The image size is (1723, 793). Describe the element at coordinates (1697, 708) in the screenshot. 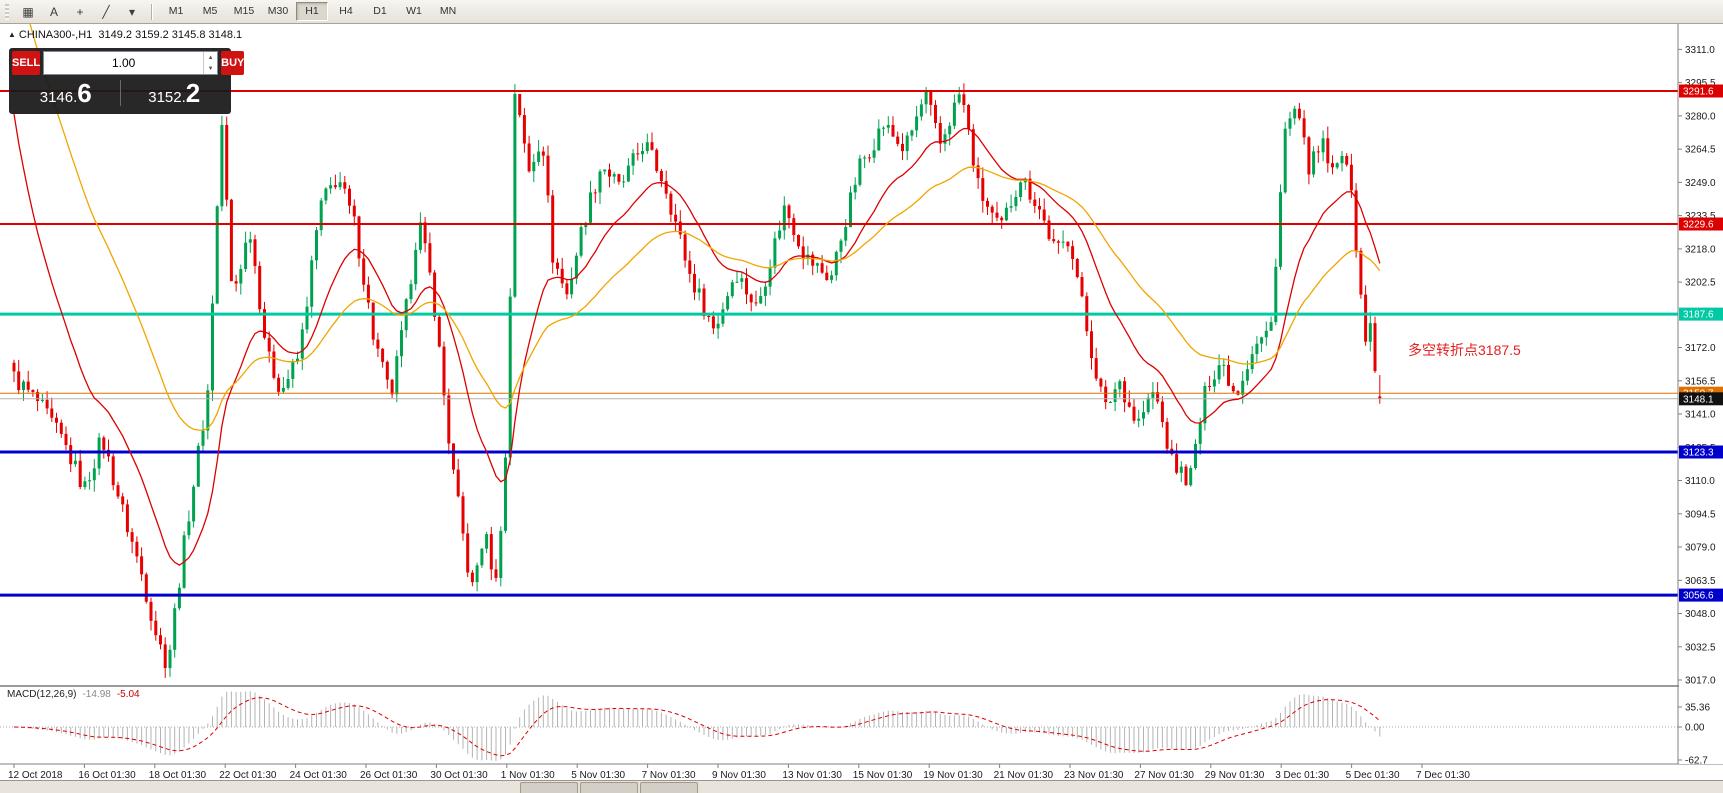

I see `svg-text: 35.36` at that location.